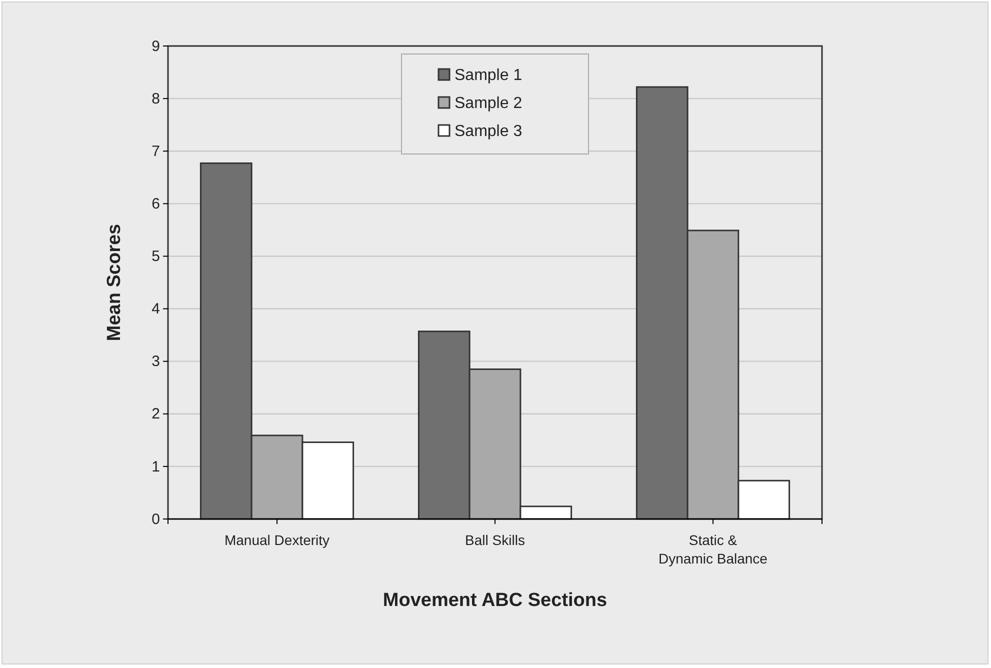  What do you see at coordinates (488, 75) in the screenshot?
I see `legend-label: Sample 1` at bounding box center [488, 75].